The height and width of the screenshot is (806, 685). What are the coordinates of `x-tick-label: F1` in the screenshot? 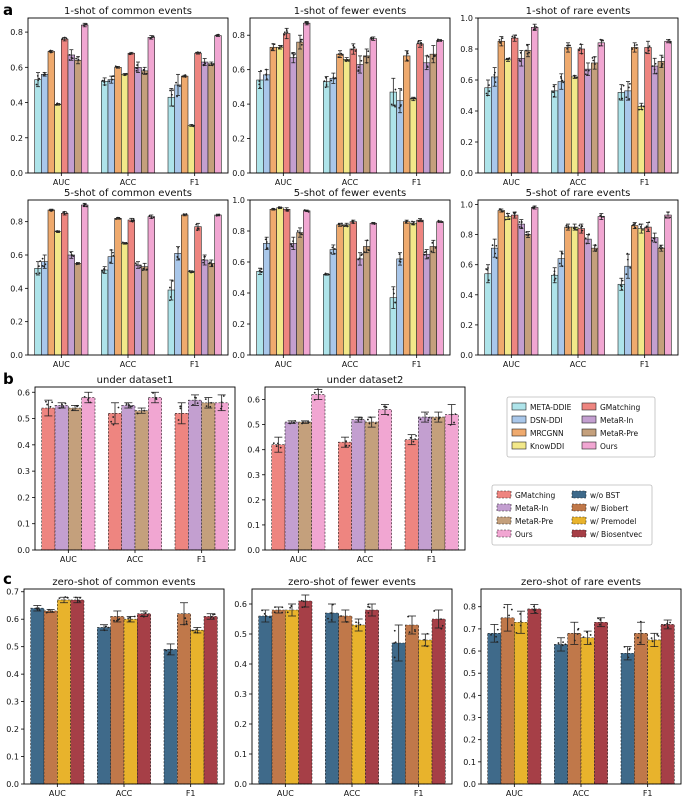 It's located at (195, 182).